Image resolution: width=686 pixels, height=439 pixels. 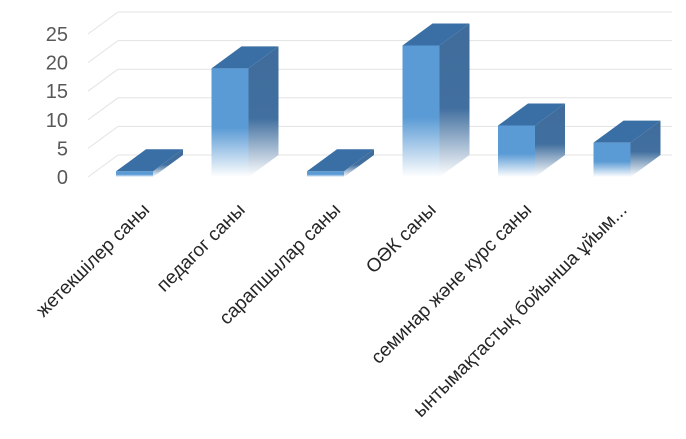 I want to click on y-tick-label: 5, so click(x=62, y=149).